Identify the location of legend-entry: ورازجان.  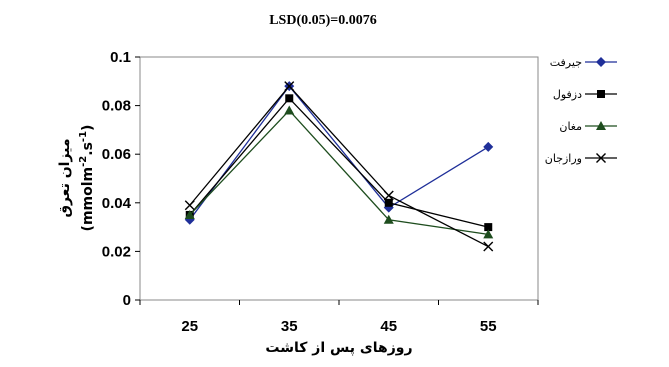
(581, 158).